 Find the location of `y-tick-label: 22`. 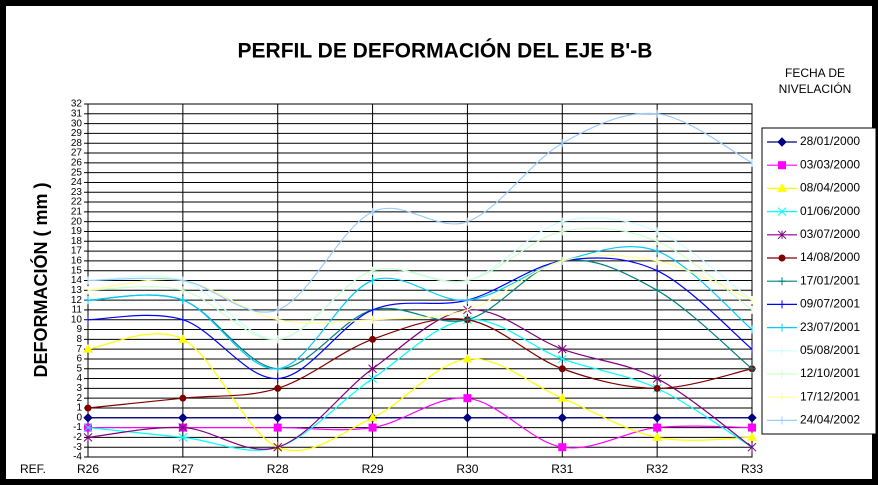

y-tick-label: 22 is located at coordinates (77, 202).